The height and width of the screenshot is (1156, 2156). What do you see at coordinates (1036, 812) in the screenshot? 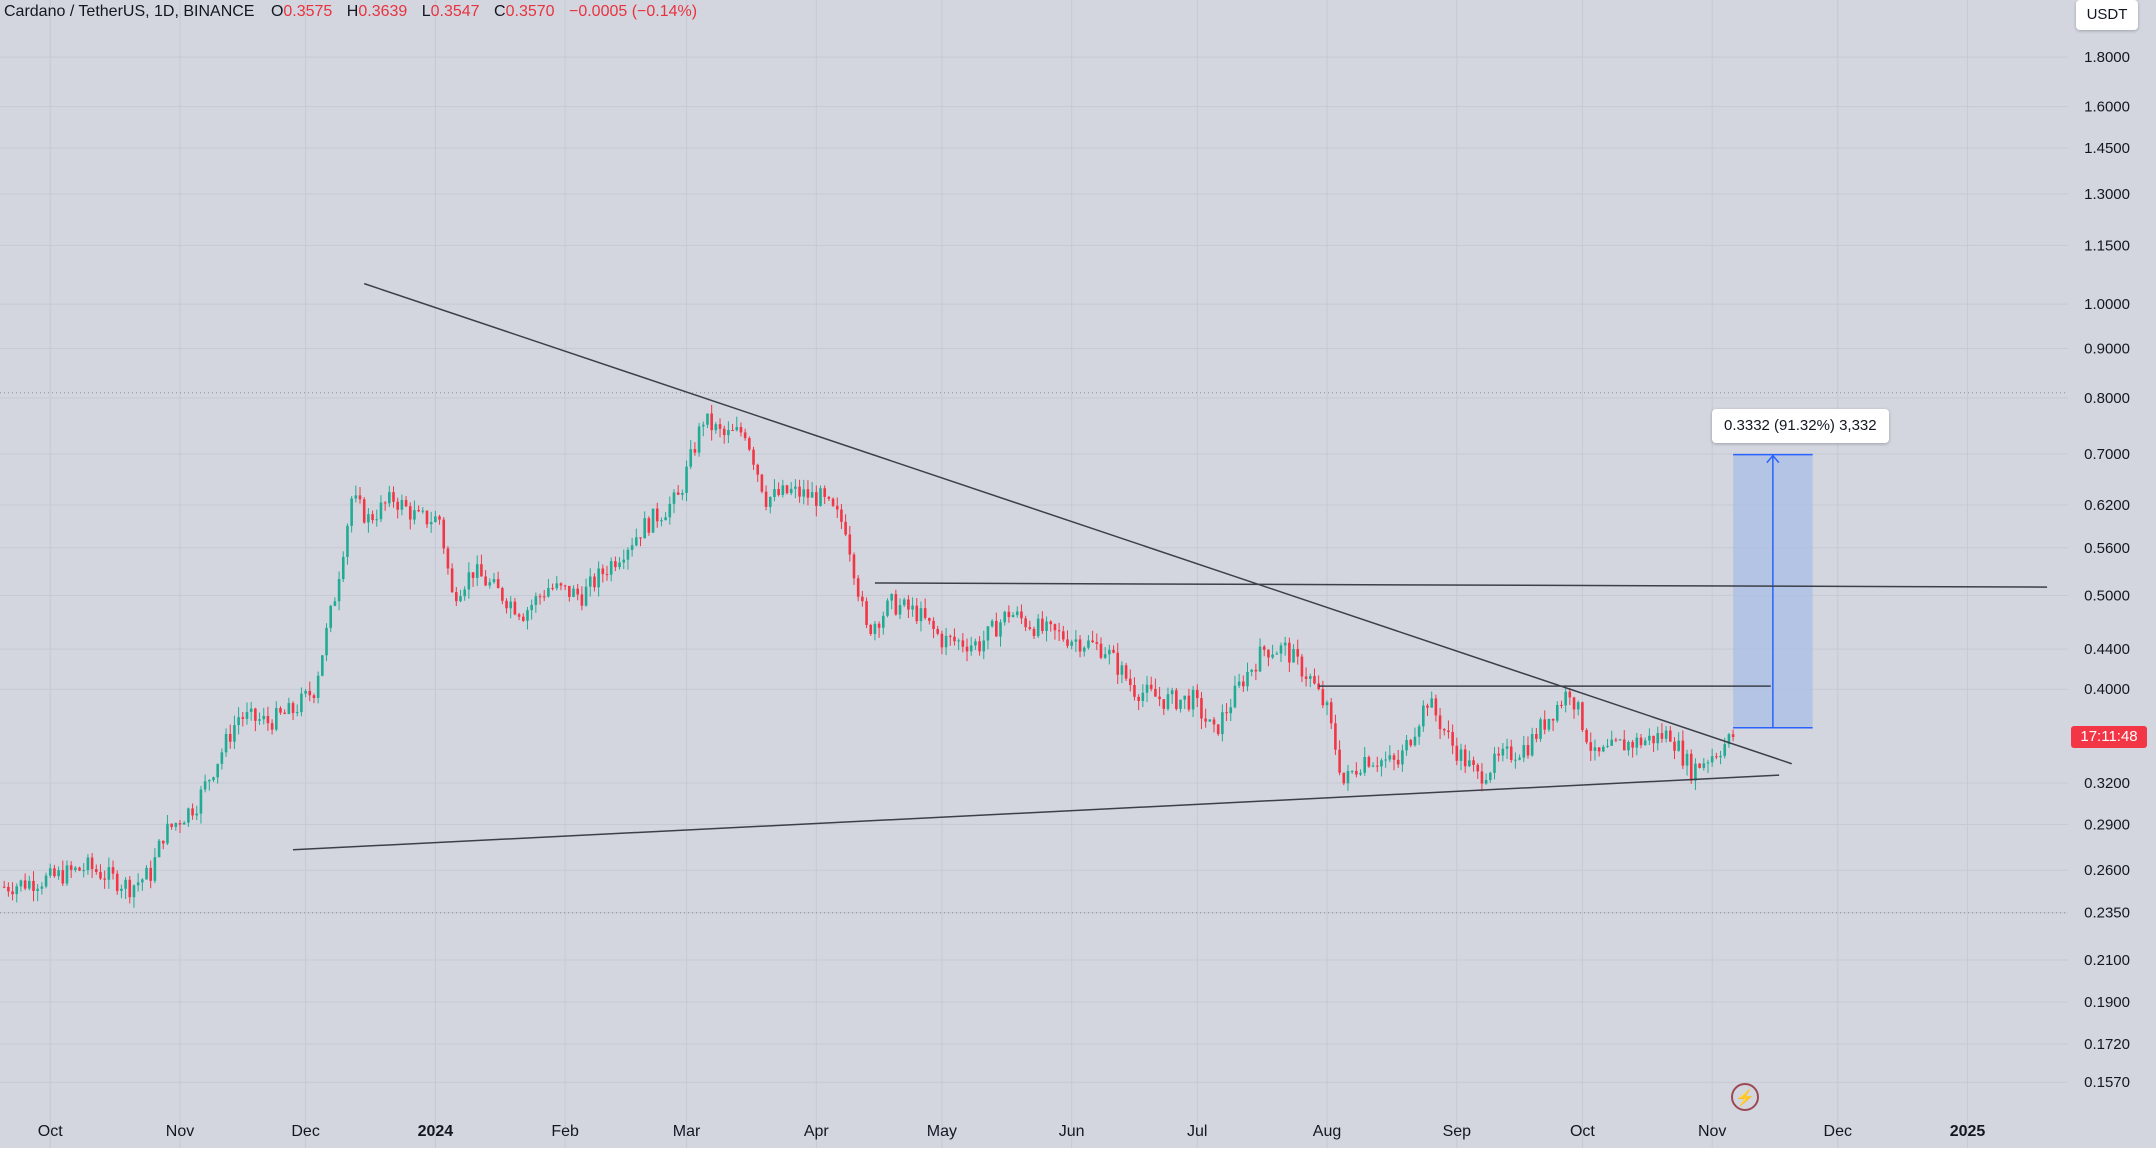
I see `trendline-ascending` at bounding box center [1036, 812].